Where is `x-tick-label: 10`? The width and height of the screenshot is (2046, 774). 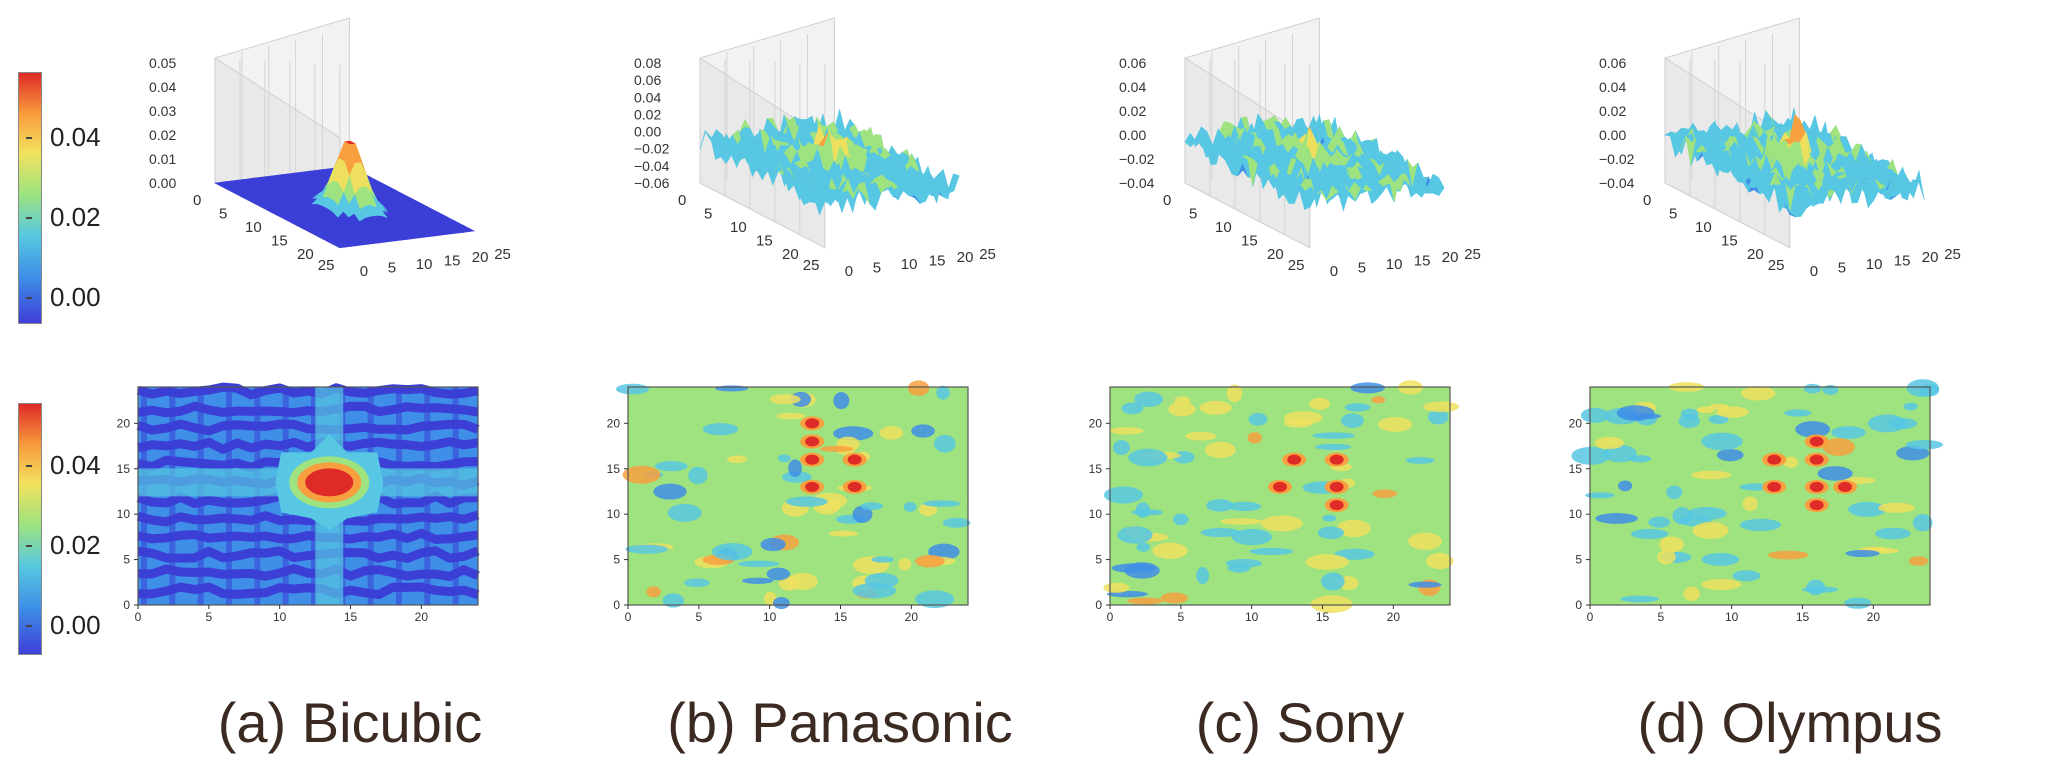 x-tick-label: 10 is located at coordinates (1874, 264).